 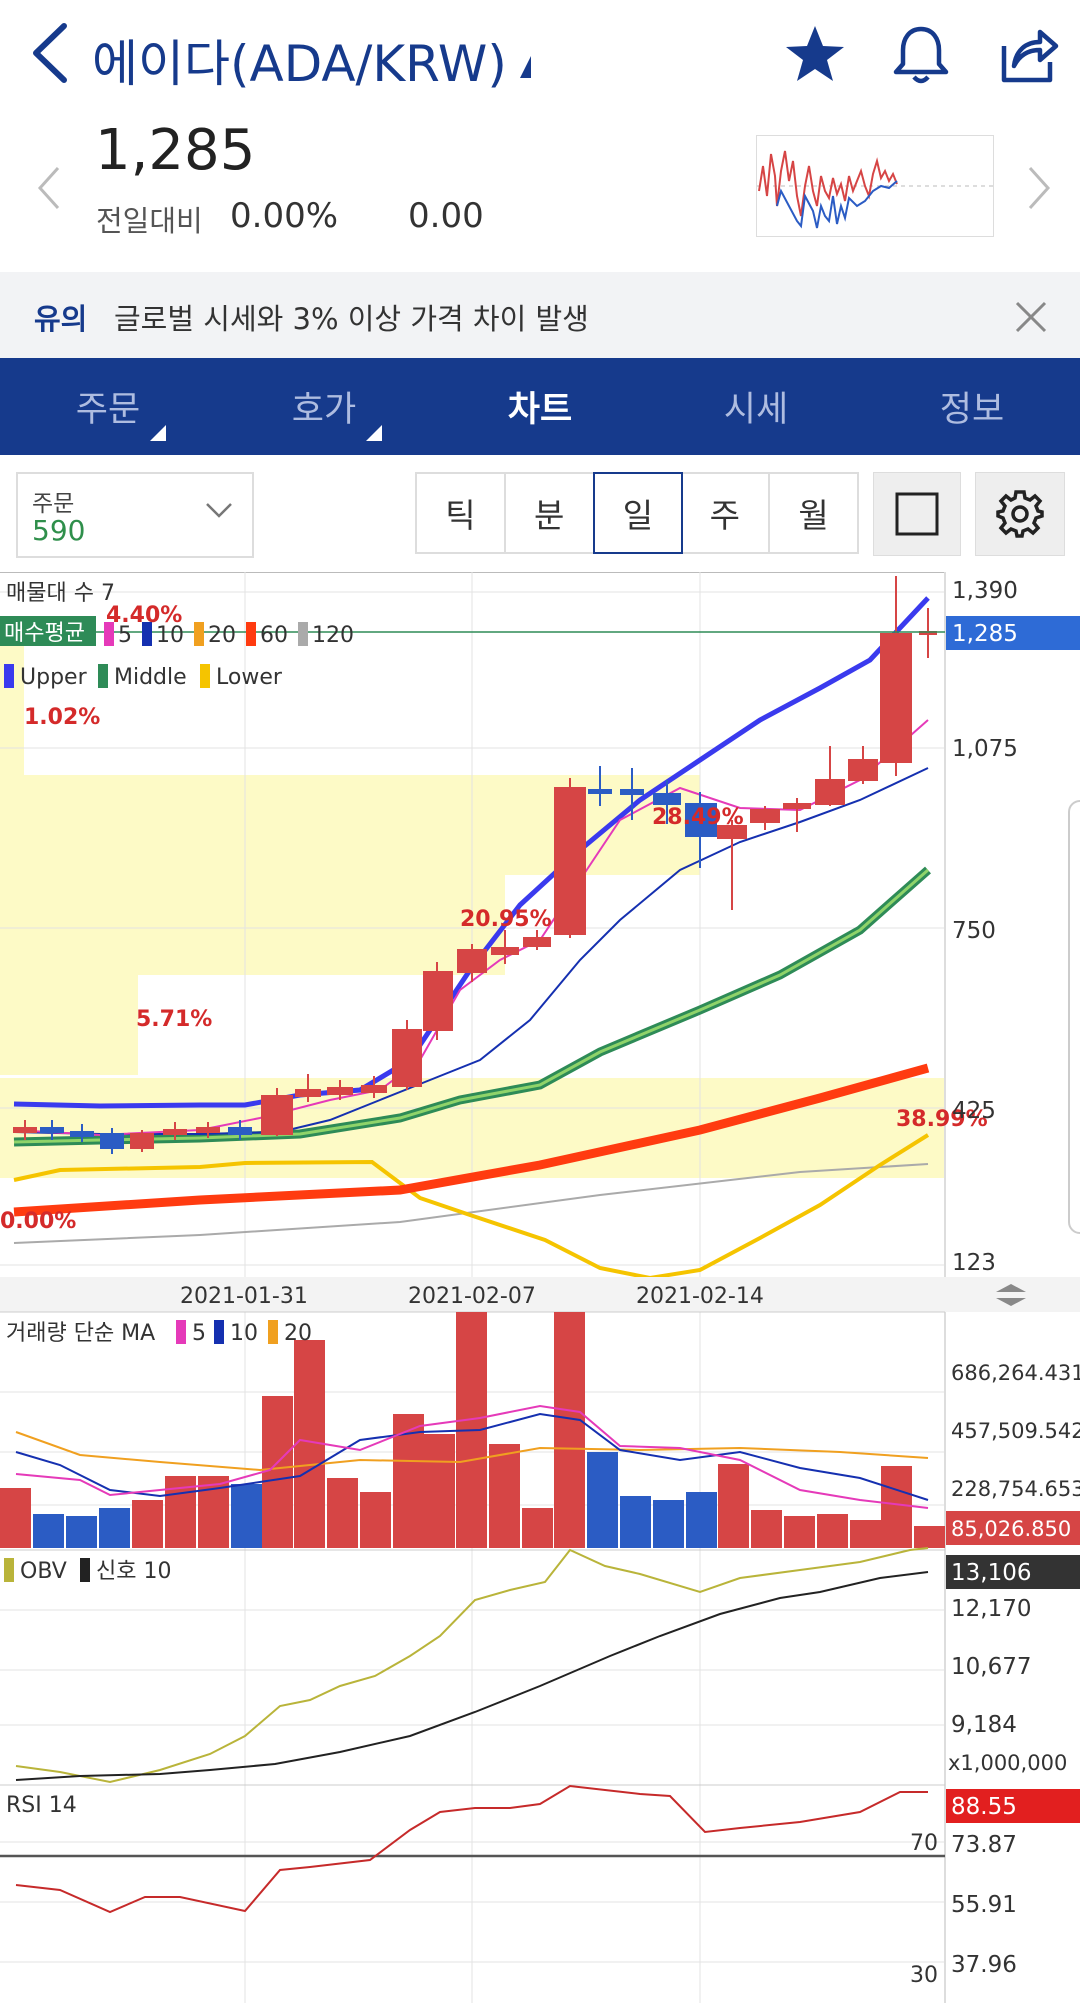 I want to click on prev-item-arrow-icon, so click(x=50, y=188).